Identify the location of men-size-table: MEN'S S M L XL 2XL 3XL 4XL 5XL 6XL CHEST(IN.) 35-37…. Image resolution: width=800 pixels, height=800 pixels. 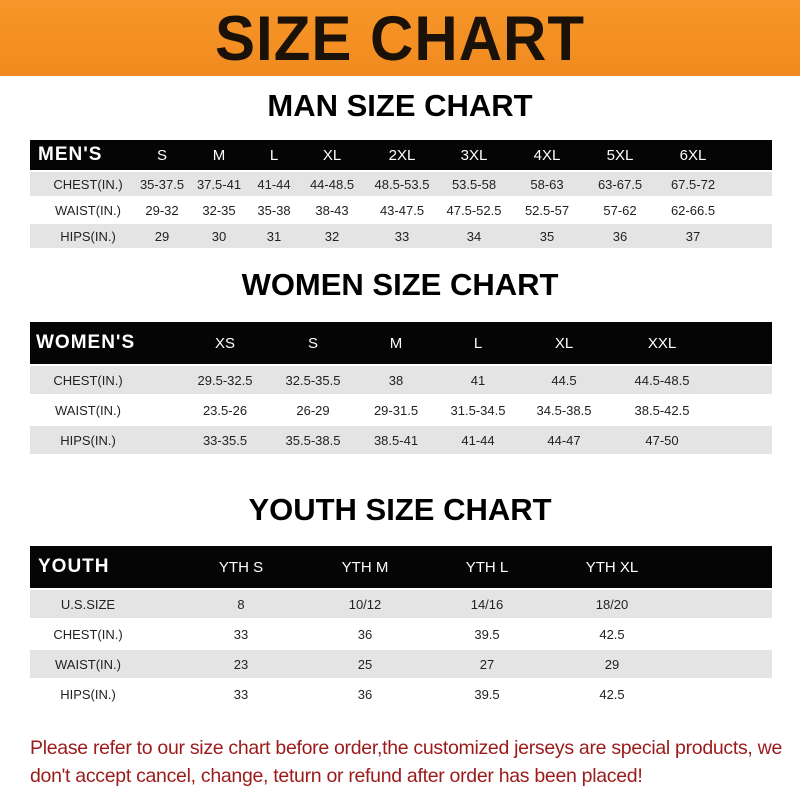
(401, 195).